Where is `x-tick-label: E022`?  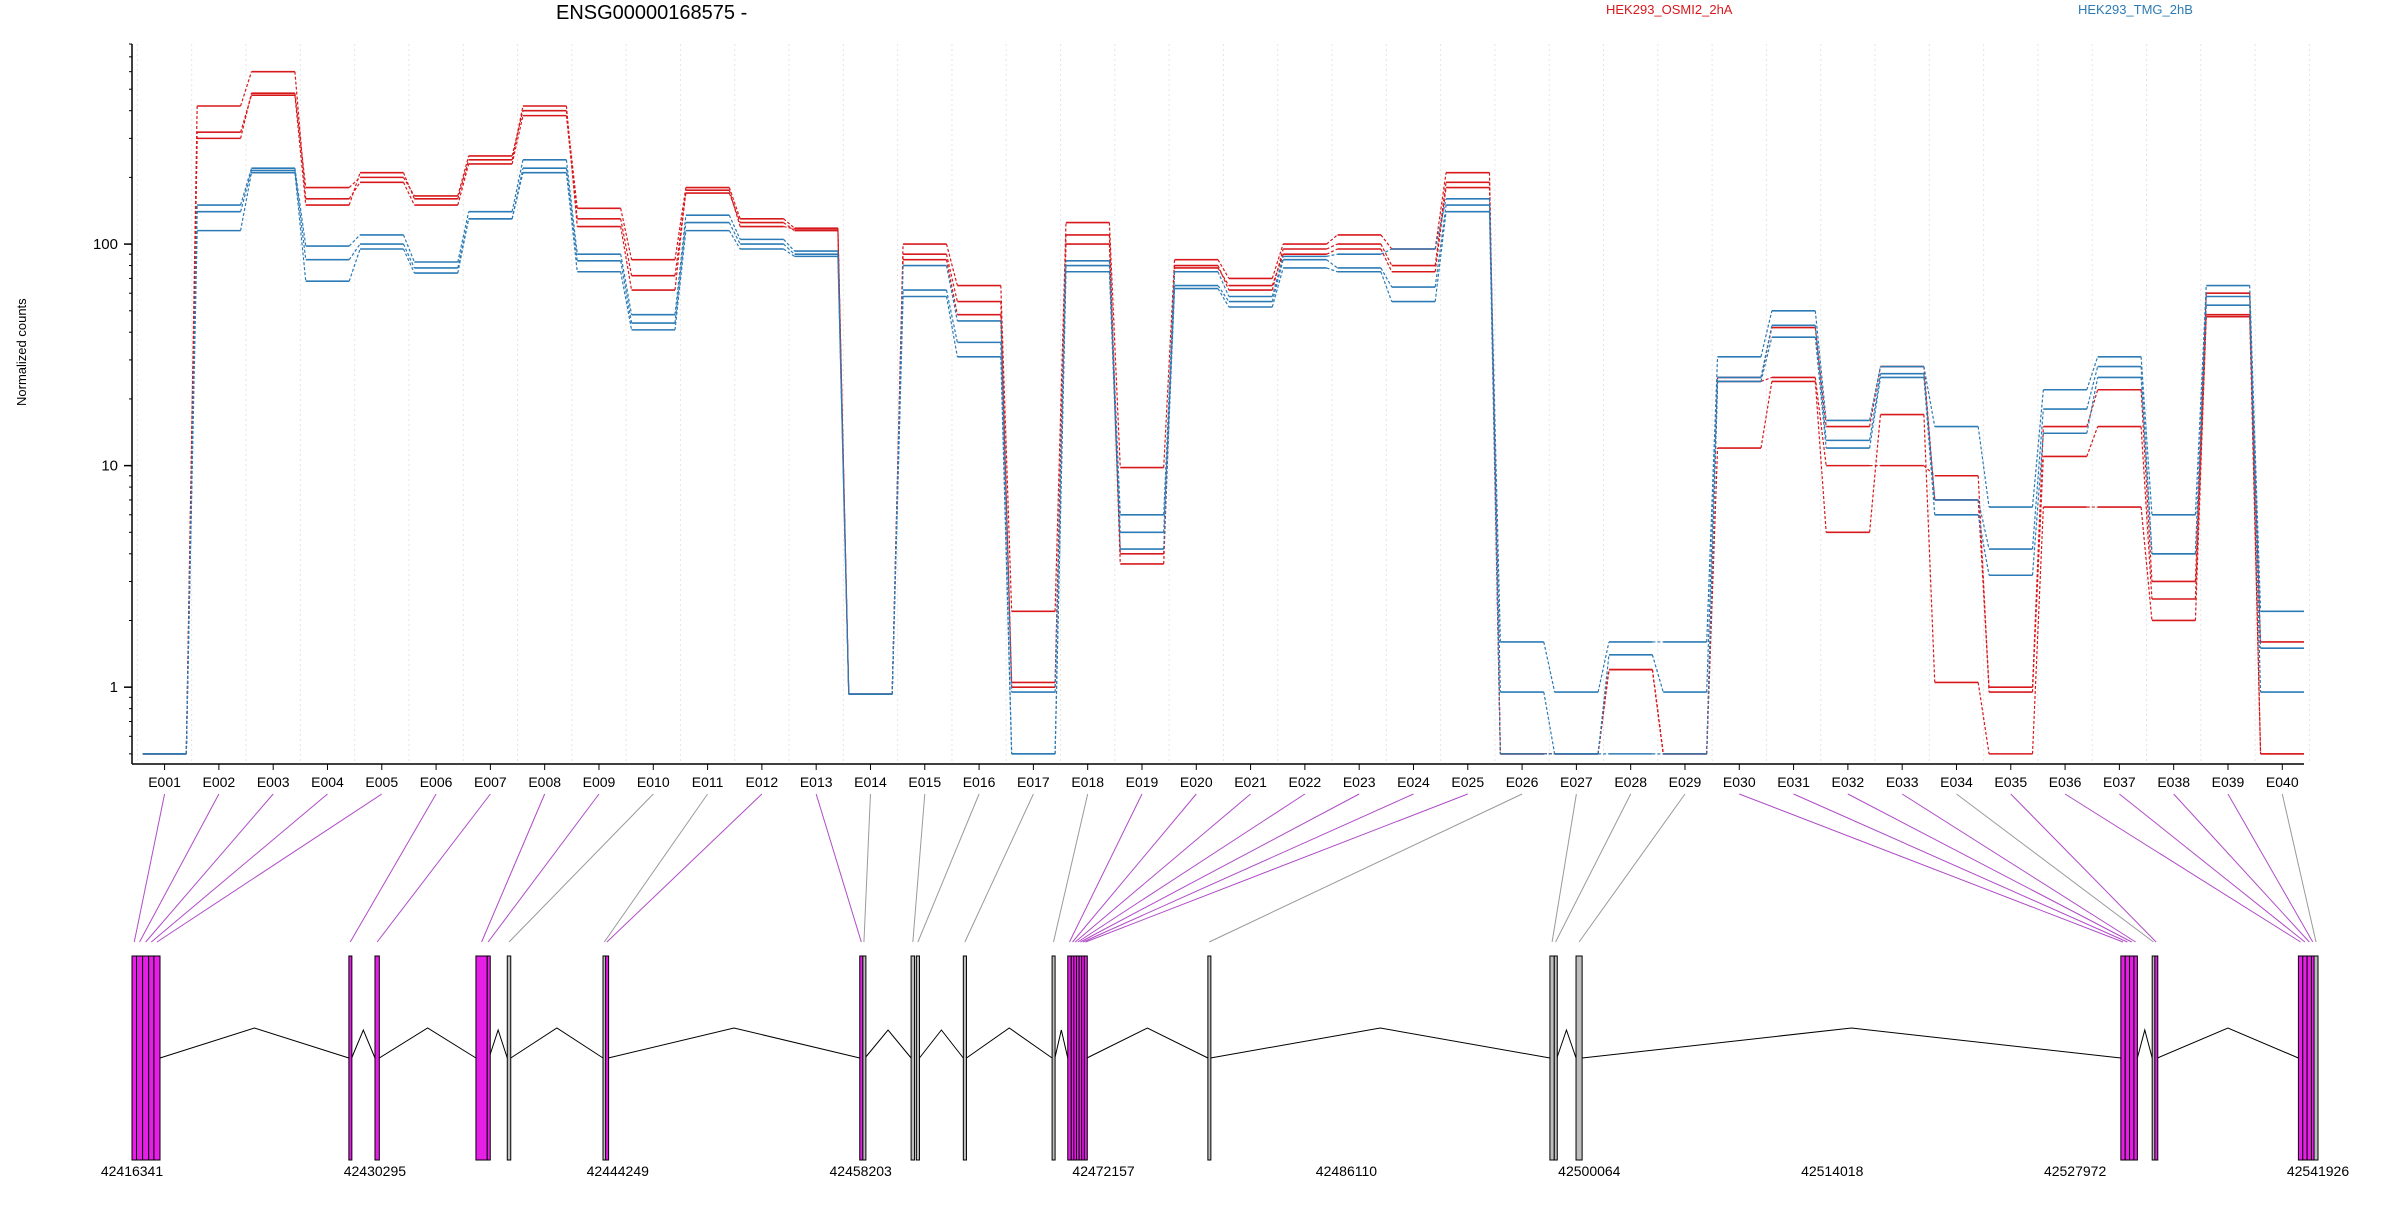
x-tick-label: E022 is located at coordinates (1305, 782).